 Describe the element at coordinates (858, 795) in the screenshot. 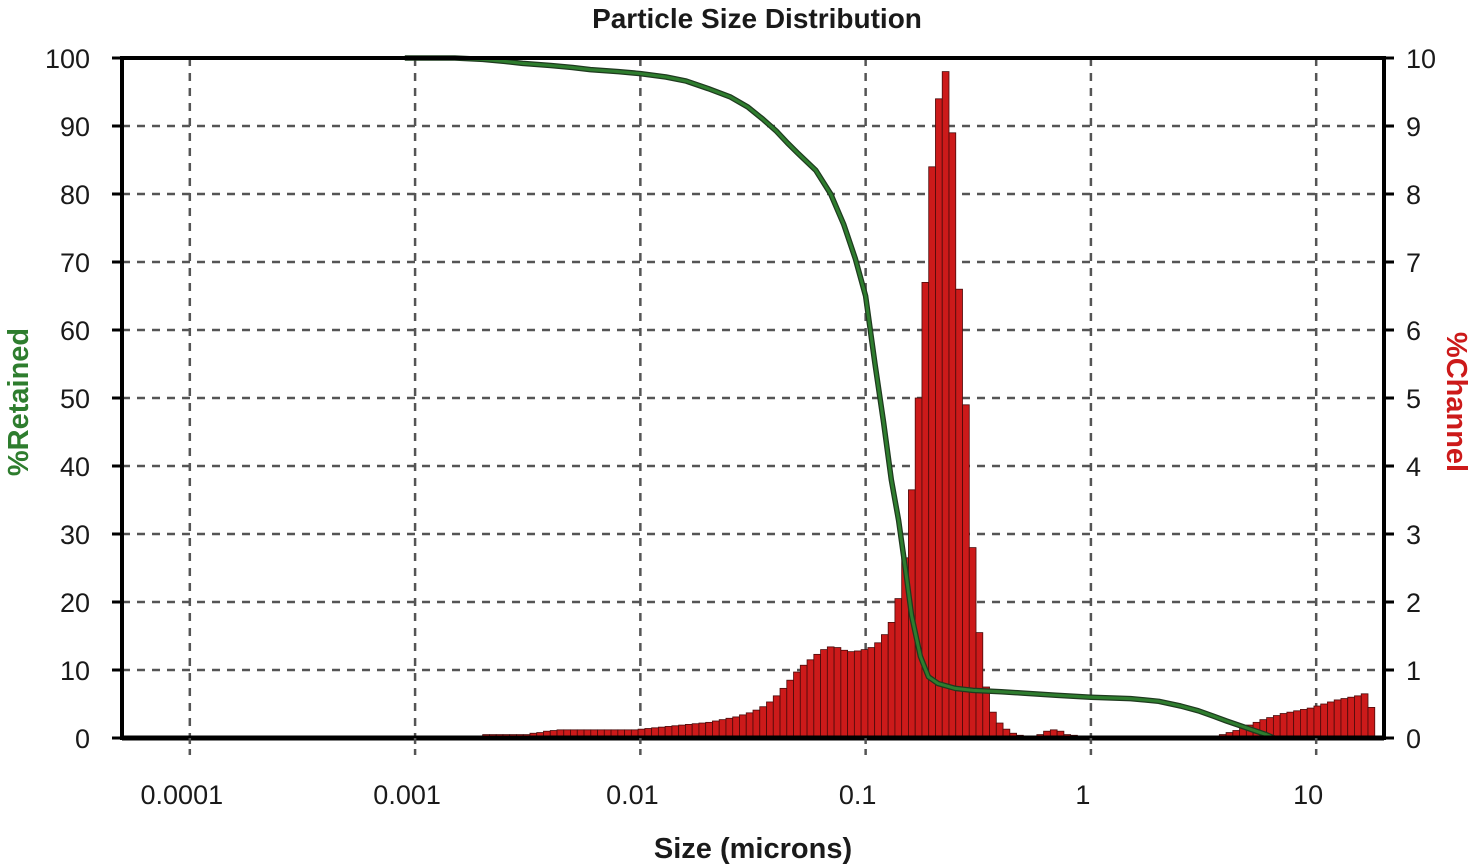

I see `x-tick-label-3: 0.1` at that location.